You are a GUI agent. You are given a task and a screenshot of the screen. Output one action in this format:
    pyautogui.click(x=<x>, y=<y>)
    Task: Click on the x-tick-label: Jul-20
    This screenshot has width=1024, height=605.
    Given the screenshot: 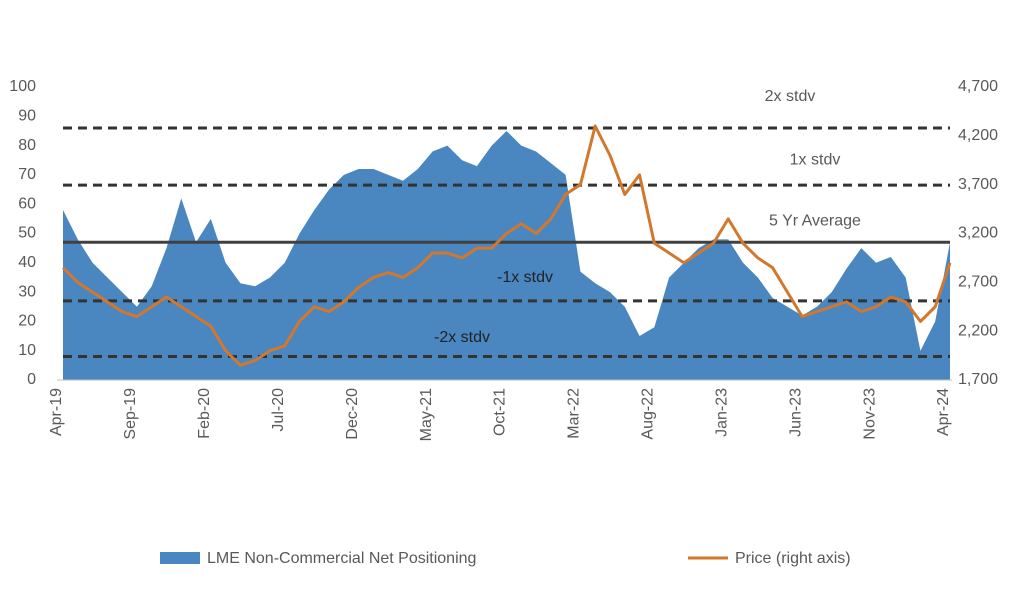 What is the action you would take?
    pyautogui.click(x=278, y=410)
    